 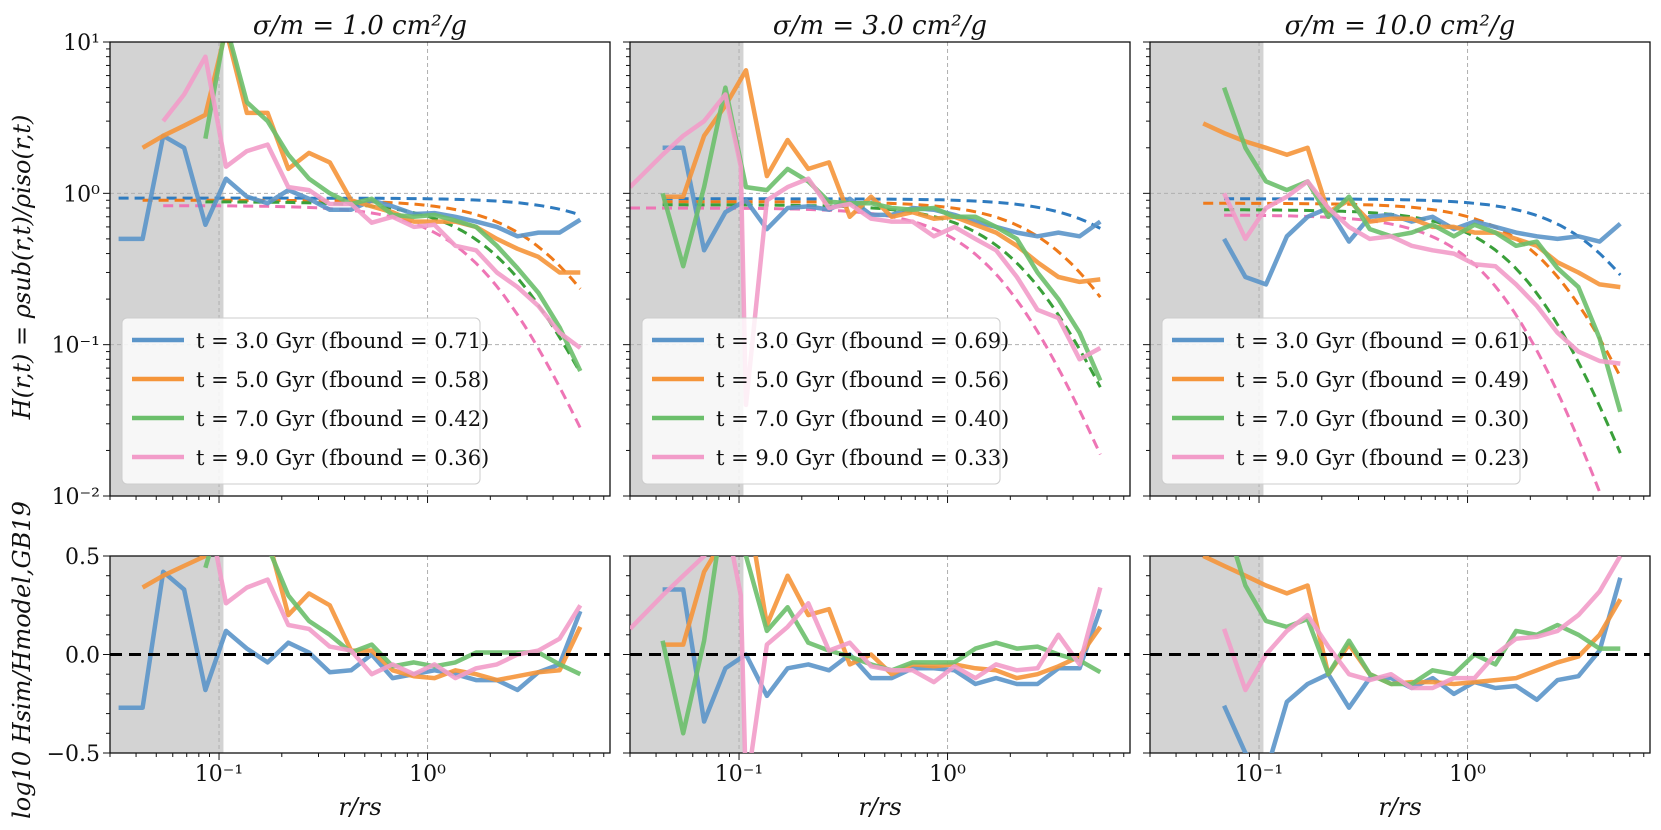 I want to click on bottom-ytick-label: 0.0, so click(x=82, y=656).